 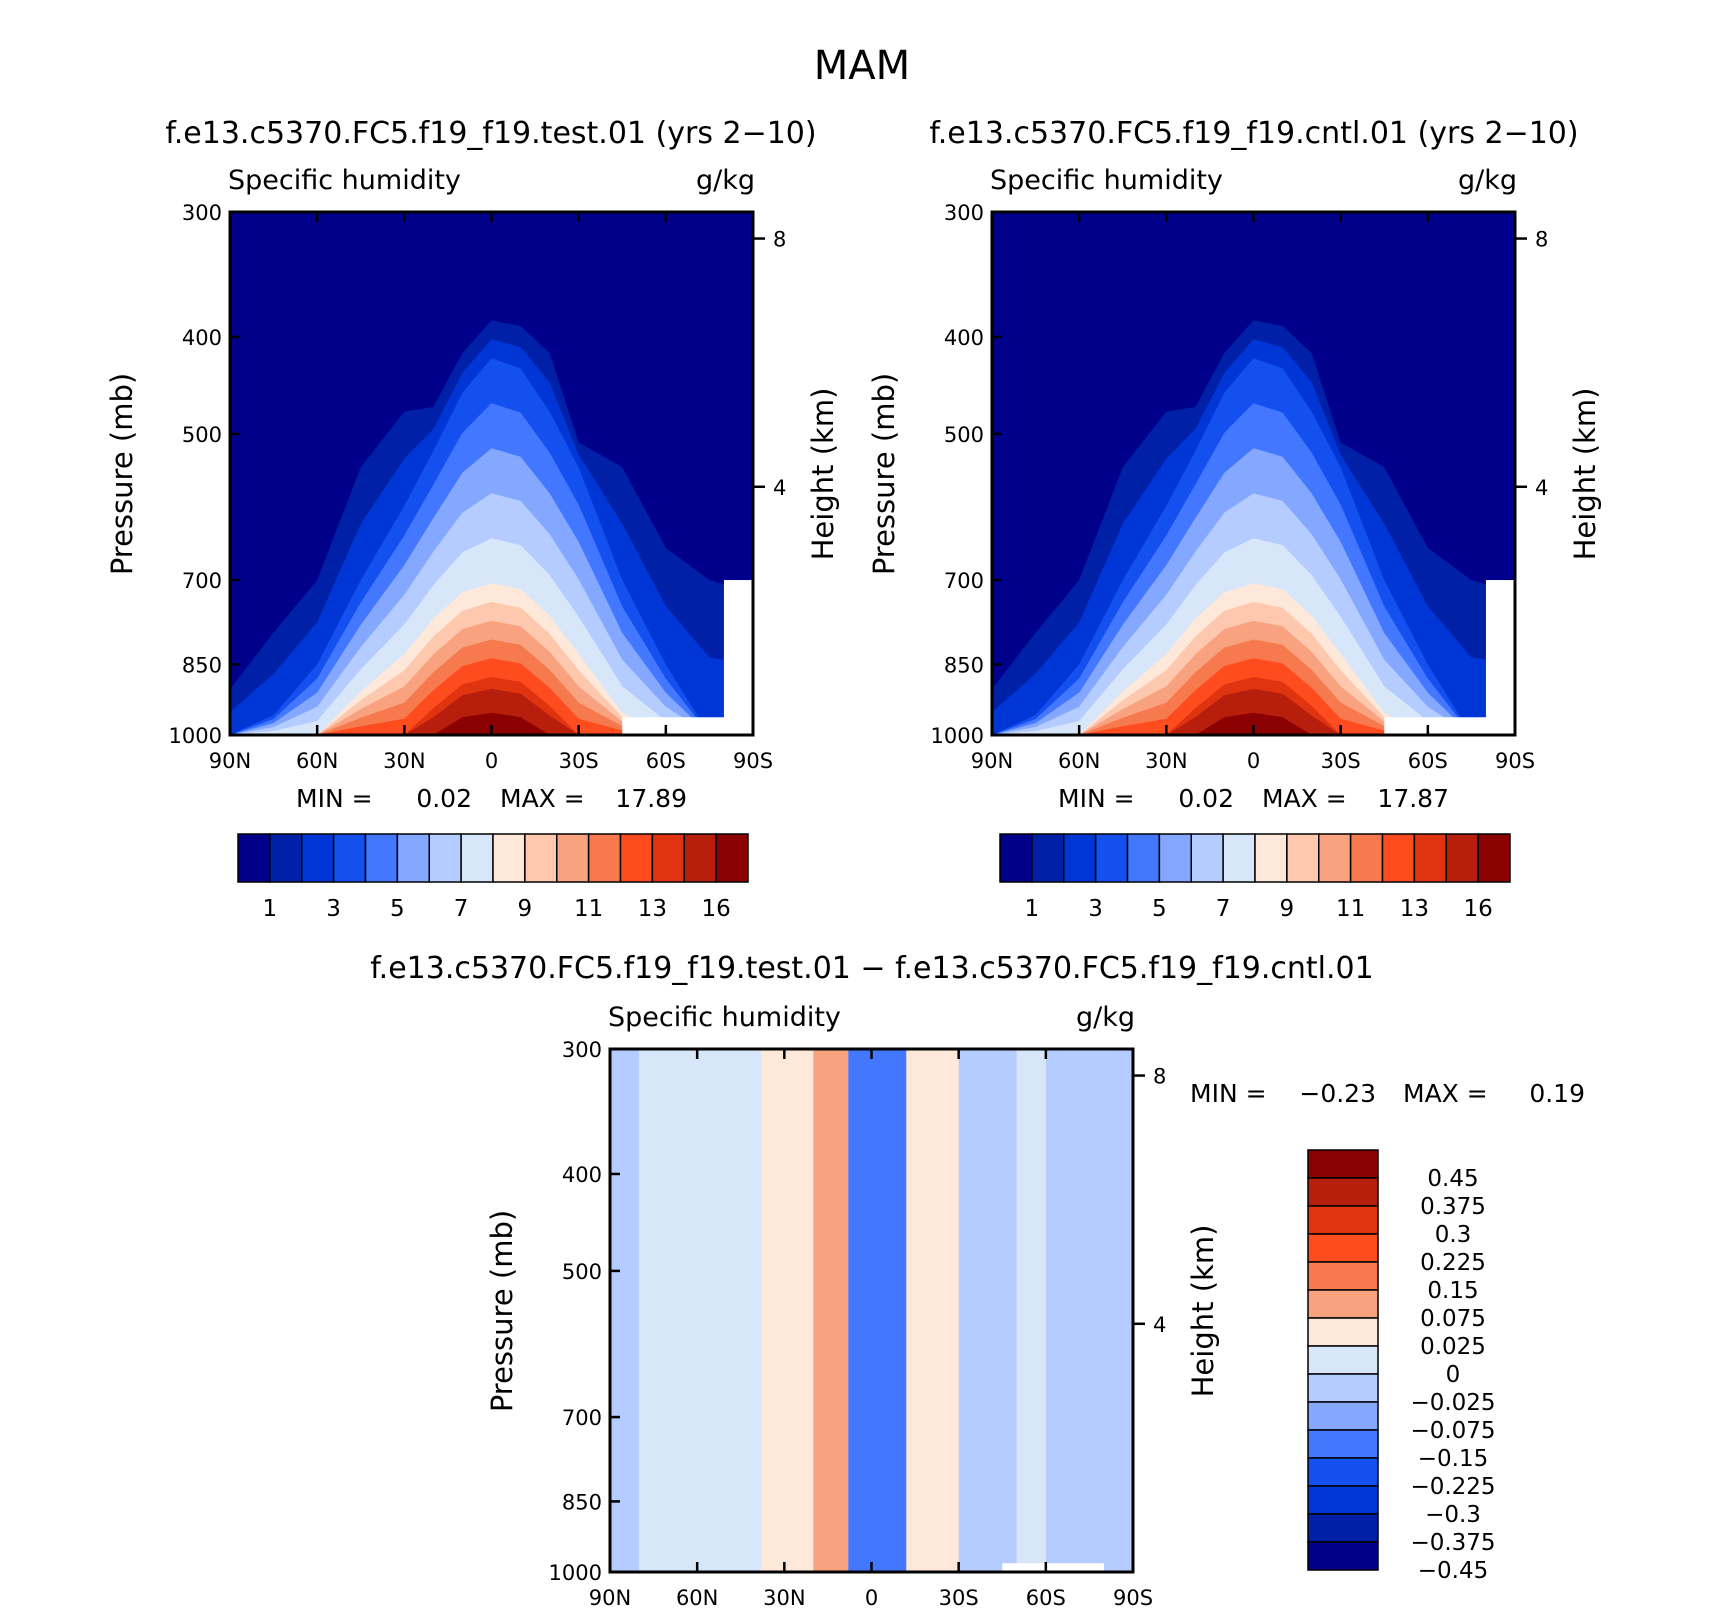 I want to click on colorbar-label: −0.15, so click(x=1453, y=1459).